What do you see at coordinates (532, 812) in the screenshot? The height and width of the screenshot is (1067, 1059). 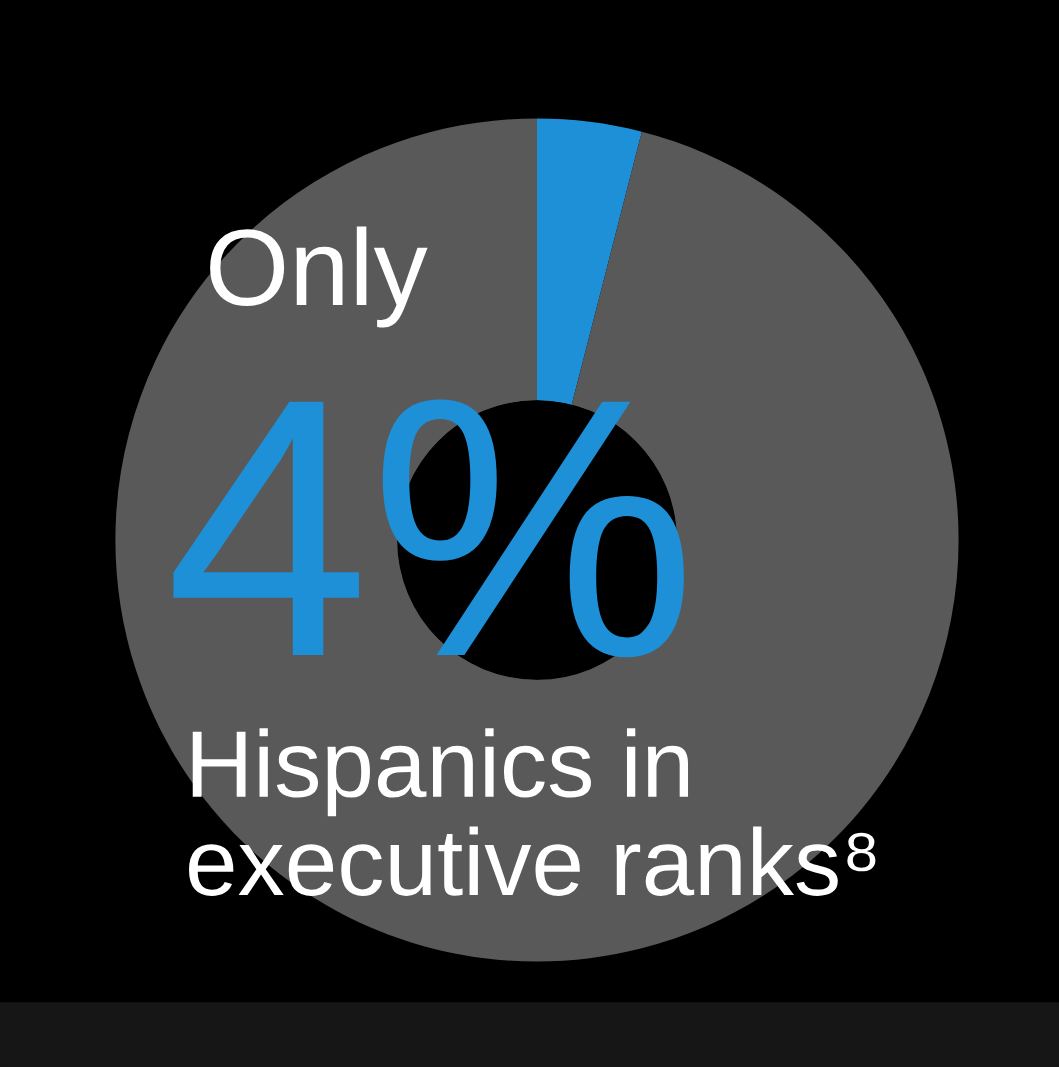 I see `text: Hispanics in executive ranks⁸` at bounding box center [532, 812].